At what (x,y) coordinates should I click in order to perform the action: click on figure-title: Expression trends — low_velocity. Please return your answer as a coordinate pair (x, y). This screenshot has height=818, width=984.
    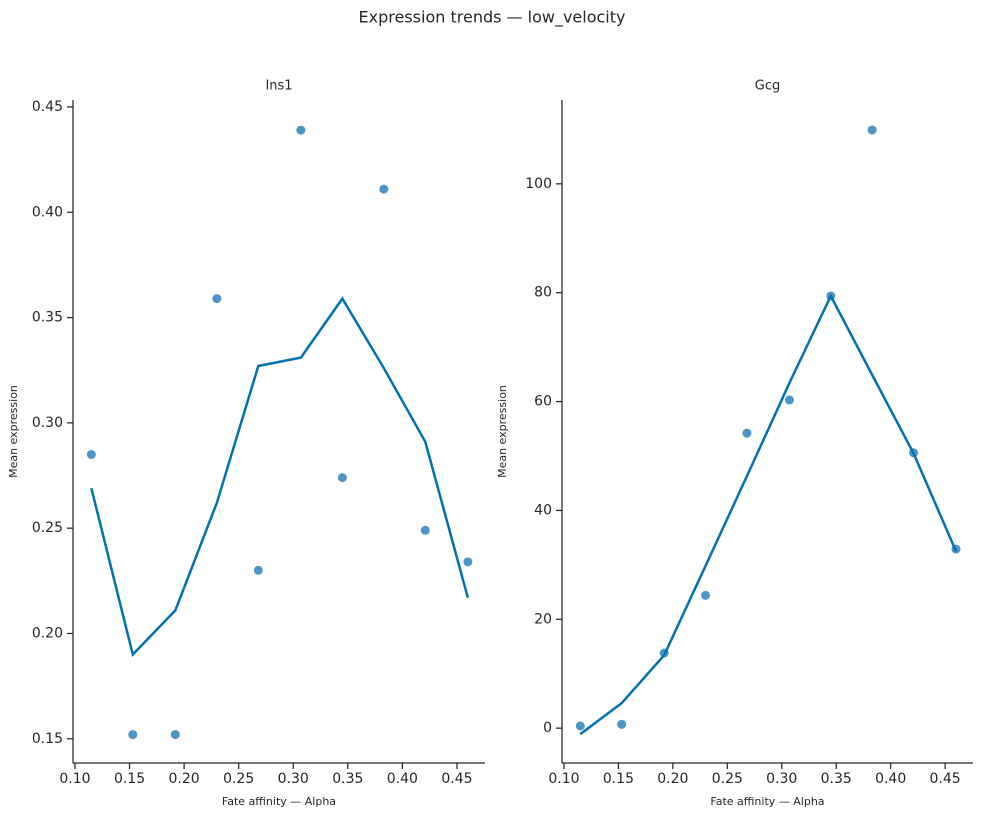
    Looking at the image, I should click on (492, 18).